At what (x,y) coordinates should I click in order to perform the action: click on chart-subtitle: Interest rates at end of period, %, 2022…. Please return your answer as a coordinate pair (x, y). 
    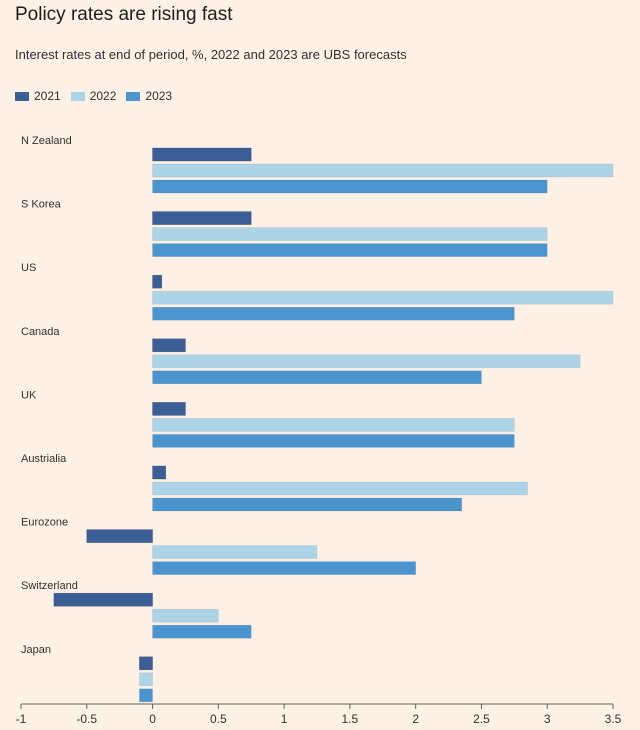
    Looking at the image, I should click on (211, 54).